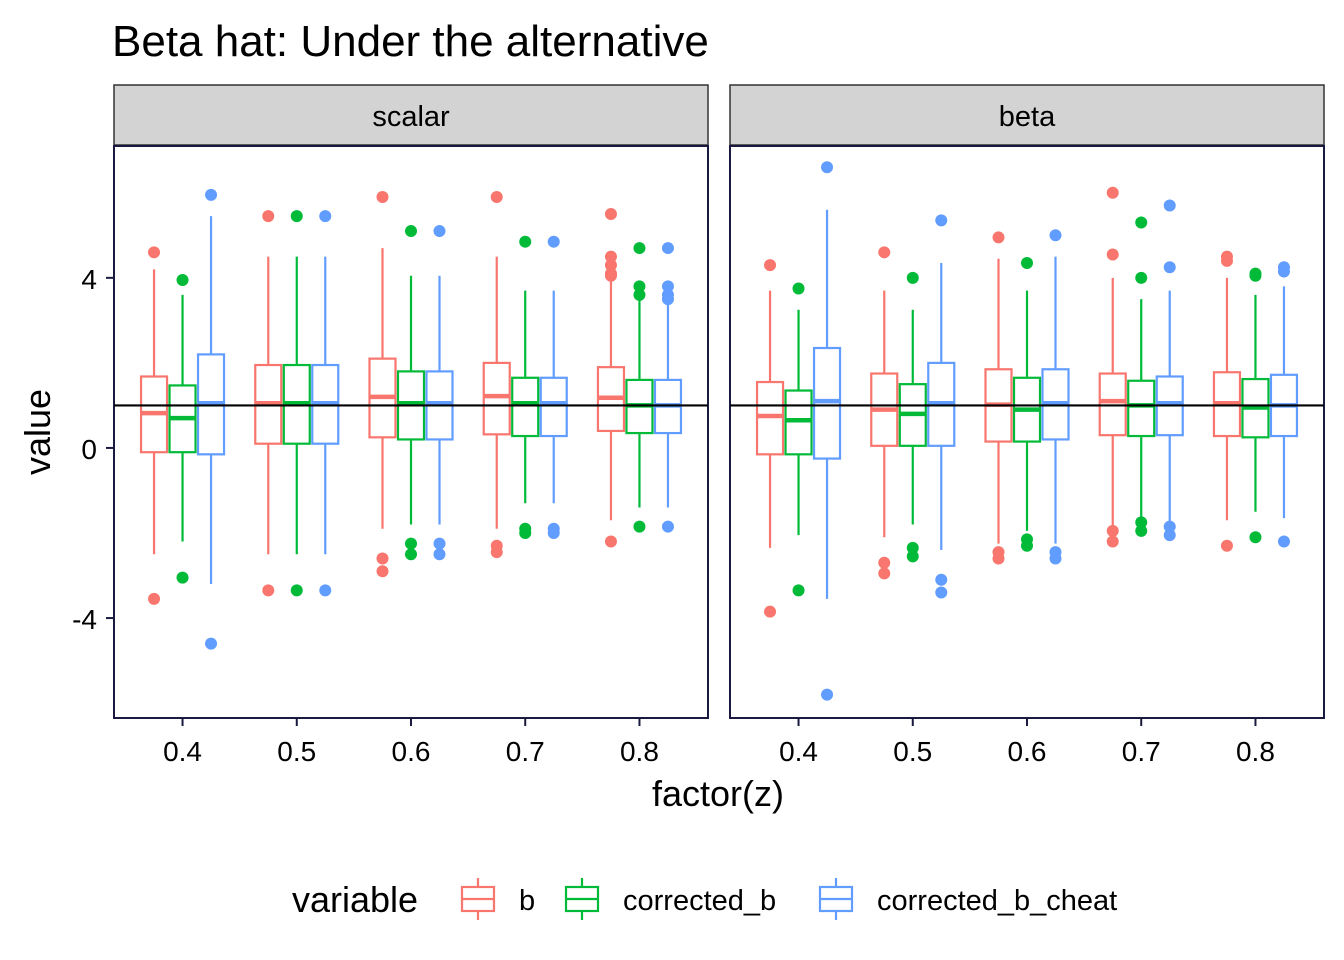 This screenshot has height=960, width=1344. I want to click on y-axis: -4 0 4, so click(93, 449).